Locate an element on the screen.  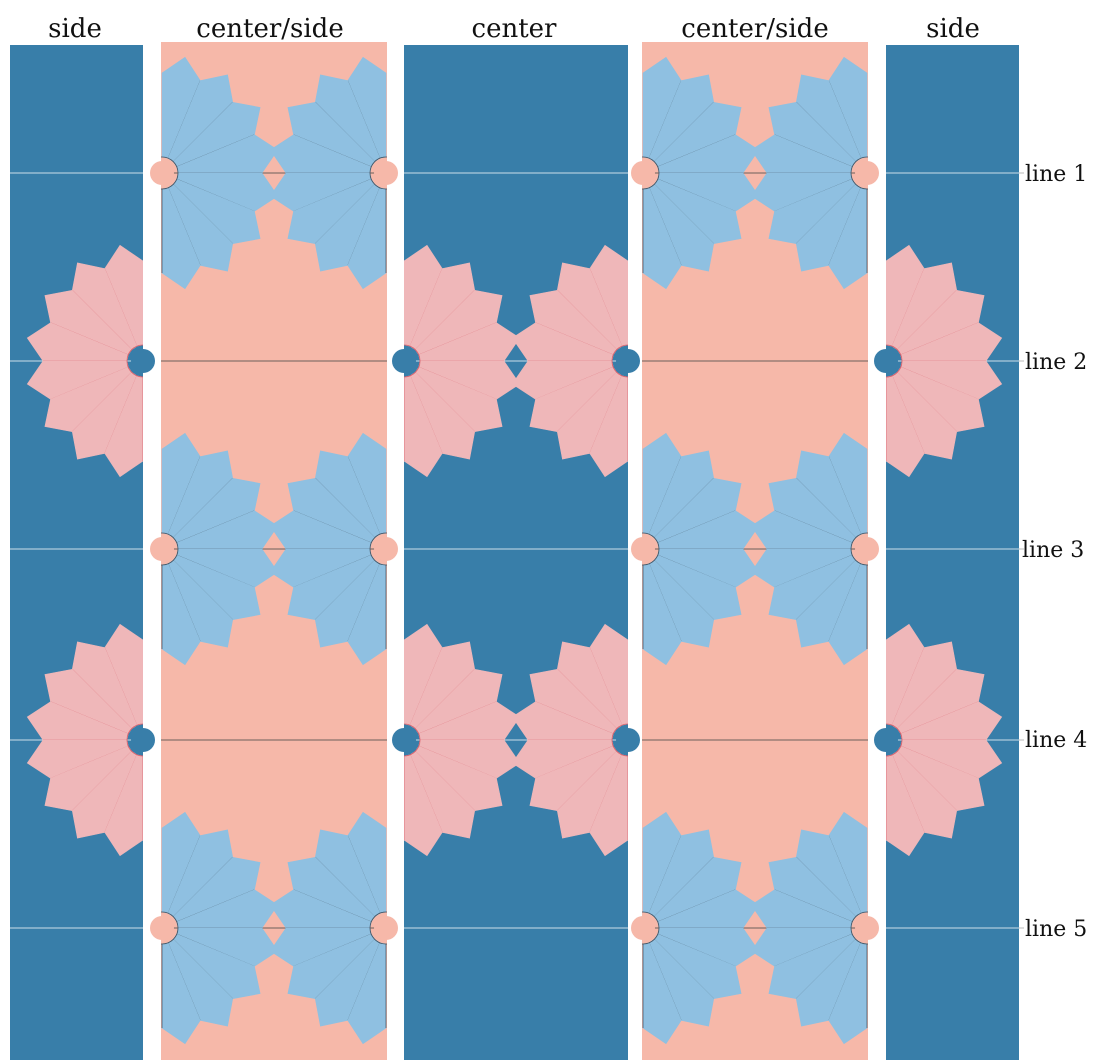
column-titles: side center/side center center/side side is located at coordinates (514, 29).